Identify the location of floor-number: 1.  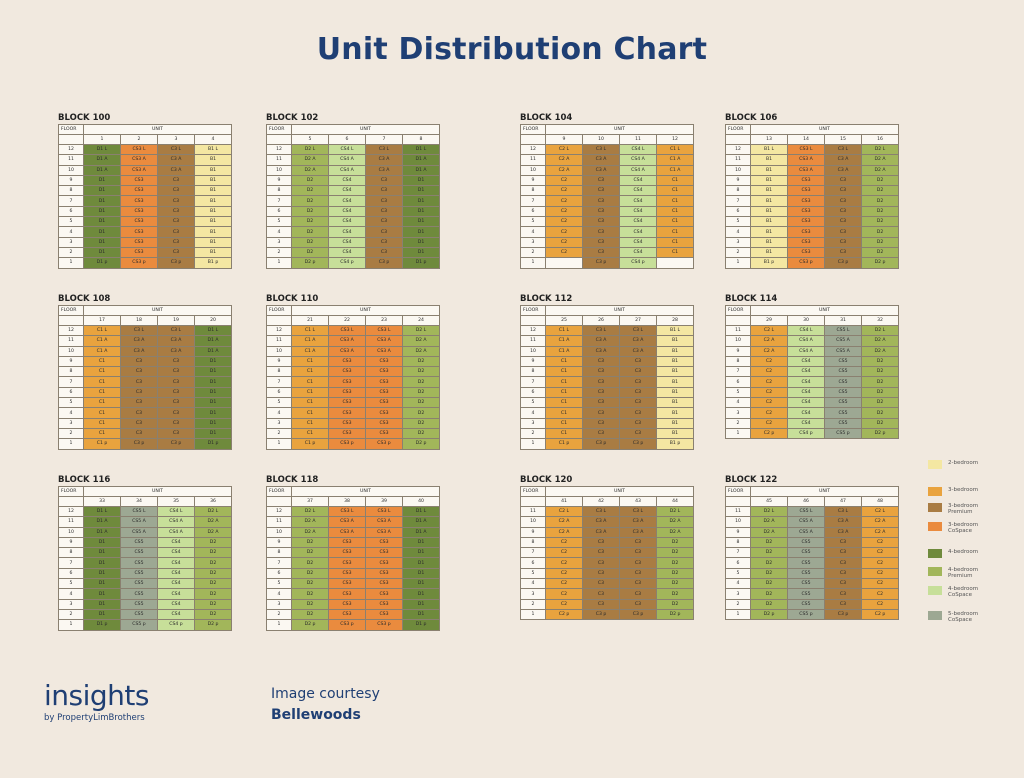
(738, 263).